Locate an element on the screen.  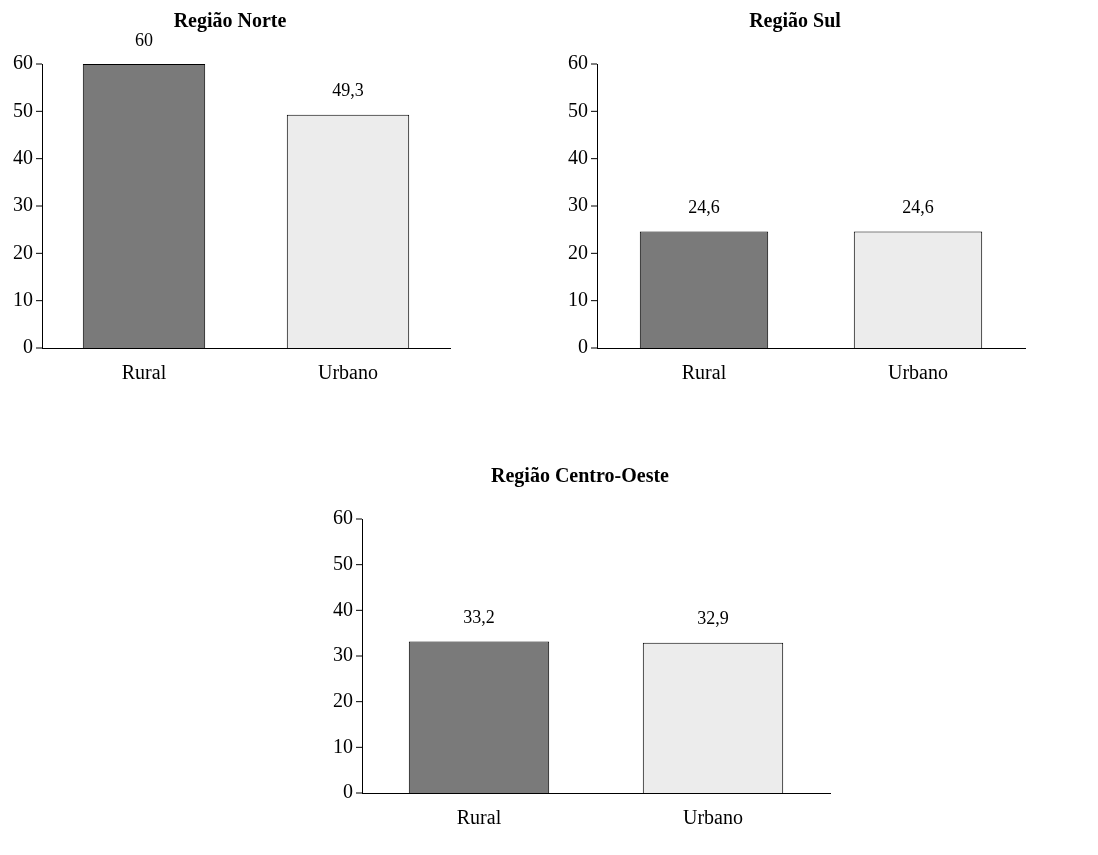
chart-title: Região Centro-Oeste is located at coordinates (580, 476).